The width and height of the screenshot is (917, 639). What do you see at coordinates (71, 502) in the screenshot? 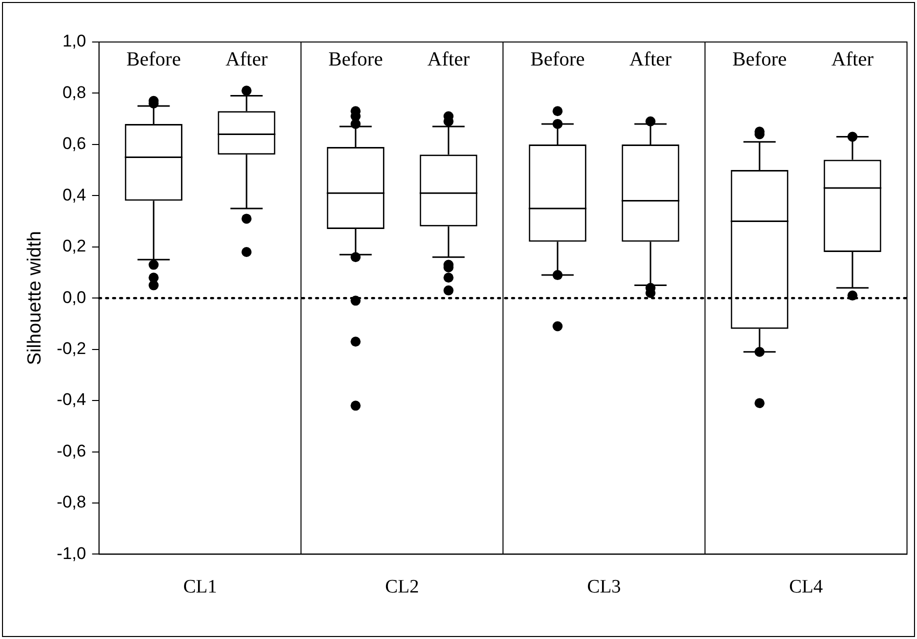
I see `y-tick-label: -0,8` at bounding box center [71, 502].